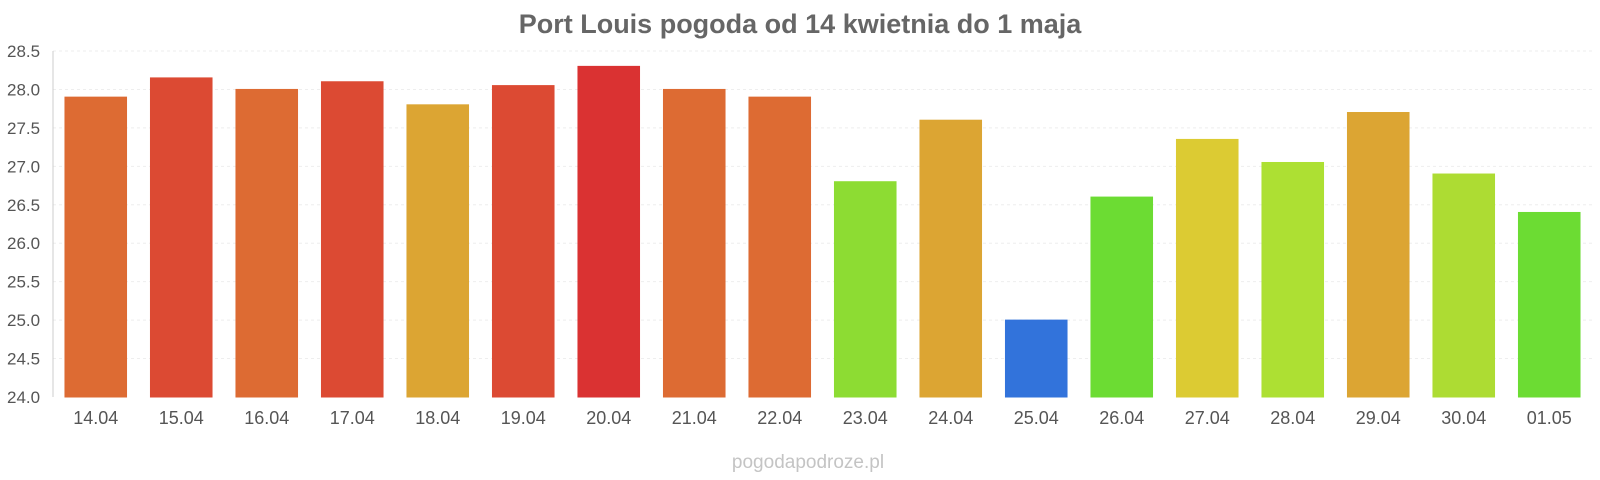 The height and width of the screenshot is (480, 1600). What do you see at coordinates (523, 418) in the screenshot?
I see `x-tick-label: 19.04` at bounding box center [523, 418].